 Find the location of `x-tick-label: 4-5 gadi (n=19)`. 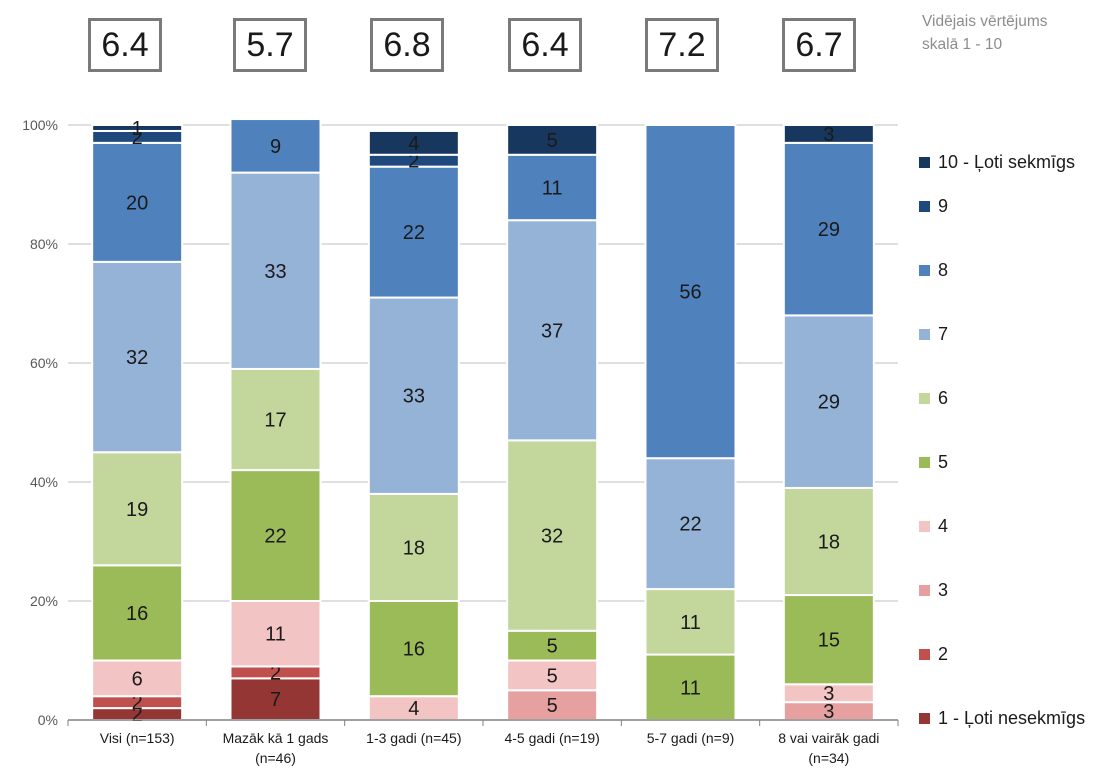

x-tick-label: 4-5 gadi (n=19) is located at coordinates (551, 738).